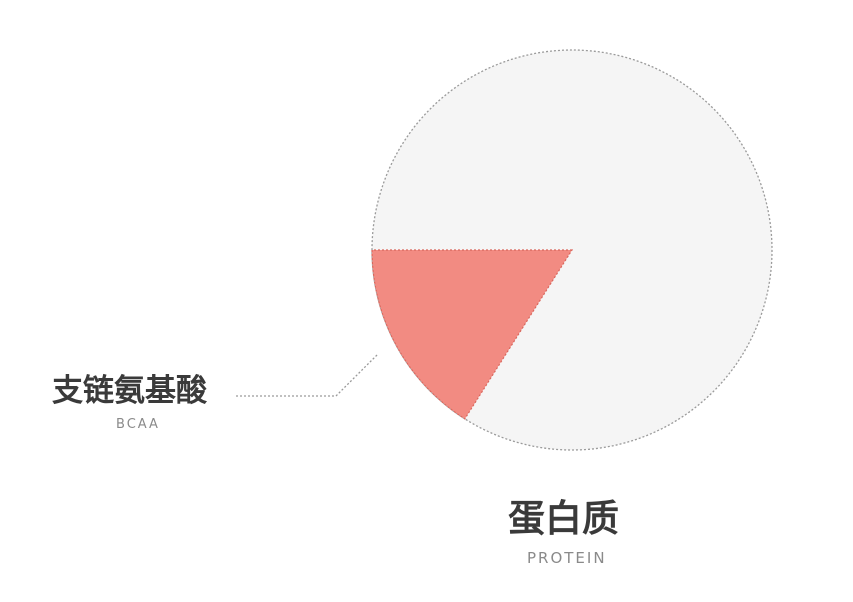 This screenshot has width=853, height=602. What do you see at coordinates (563, 518) in the screenshot?
I see `protein-label: 蛋白质` at bounding box center [563, 518].